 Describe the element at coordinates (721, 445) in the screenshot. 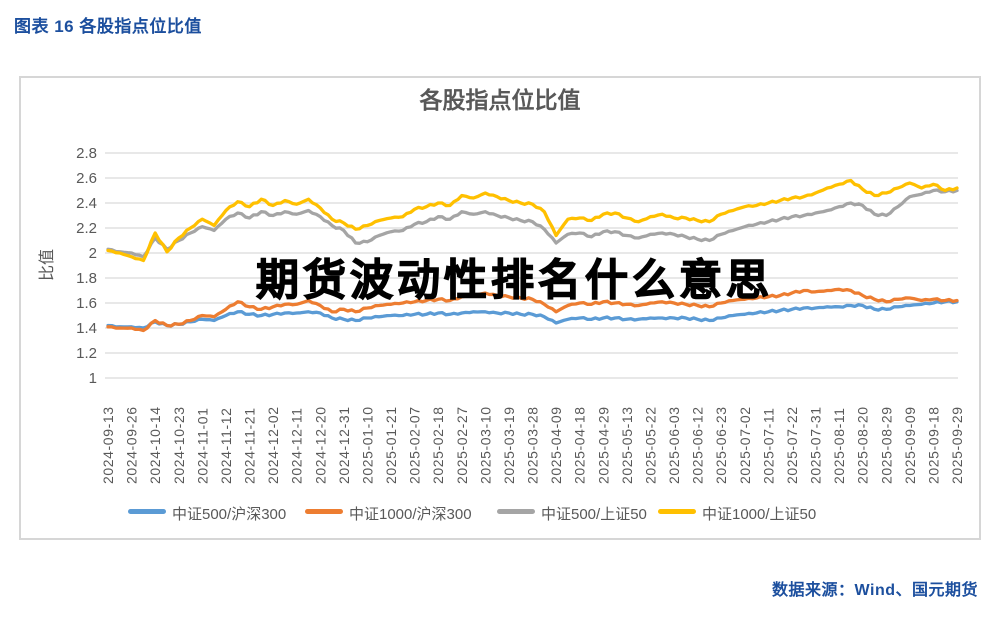

I see `x-tick-label: 2025-06-23` at that location.